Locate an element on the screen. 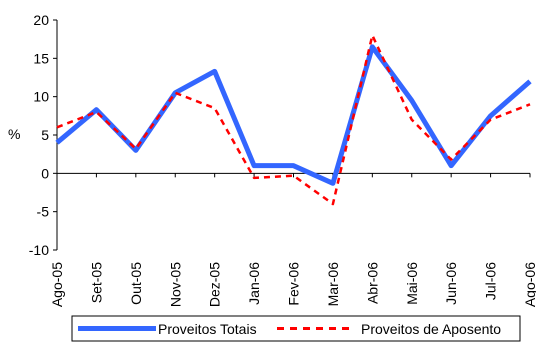 This screenshot has width=536, height=343. legend: Proveitos Totais Proveitos de Aposento is located at coordinates (296, 328).